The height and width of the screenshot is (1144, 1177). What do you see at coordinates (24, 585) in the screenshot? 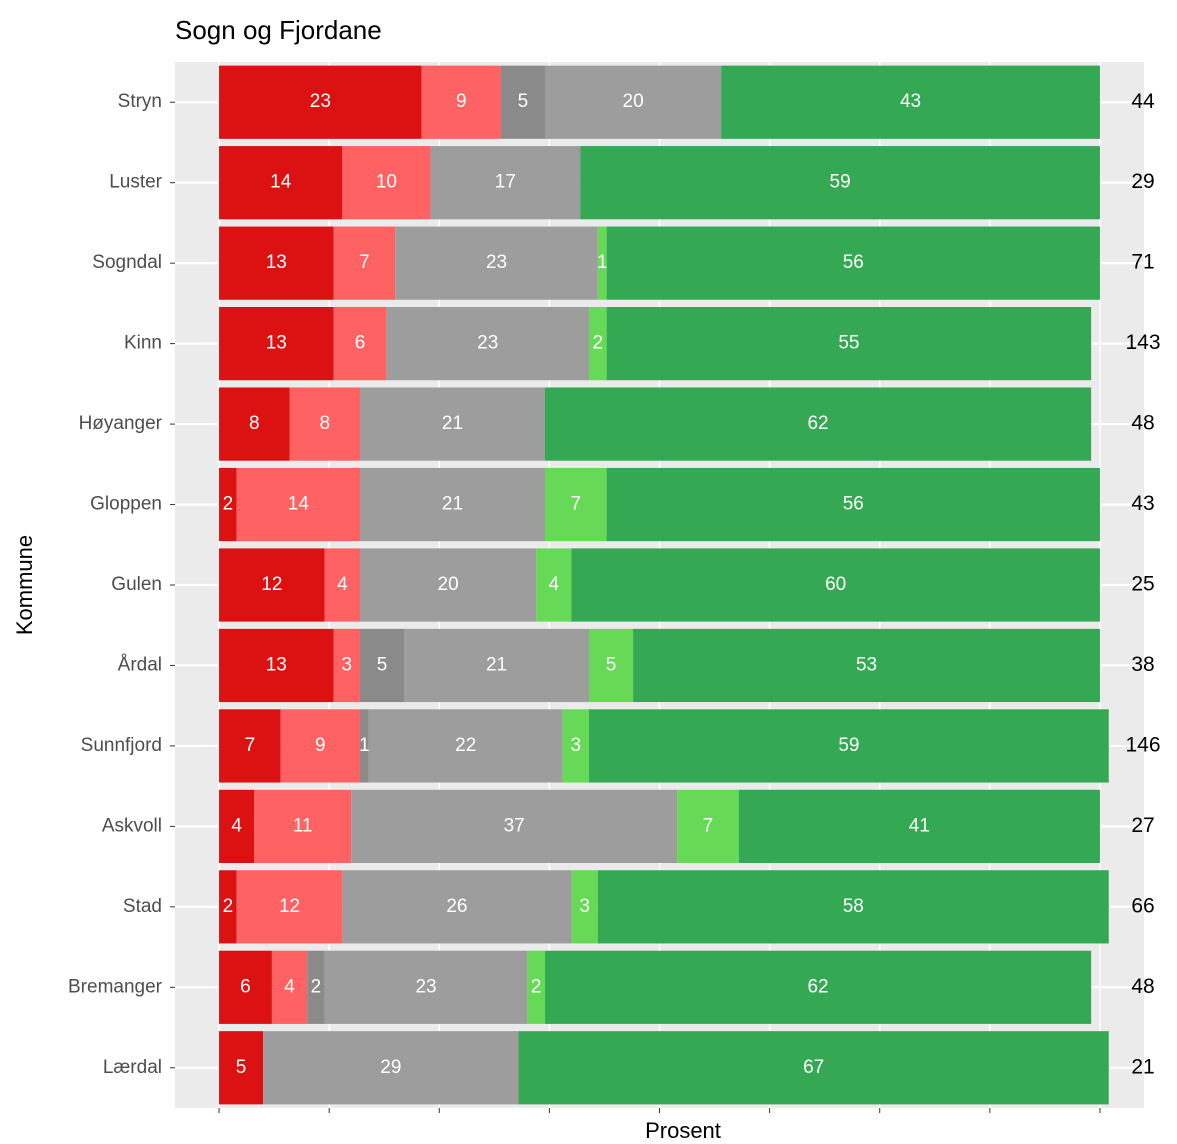
I see `y-axis-label: Kommune` at bounding box center [24, 585].